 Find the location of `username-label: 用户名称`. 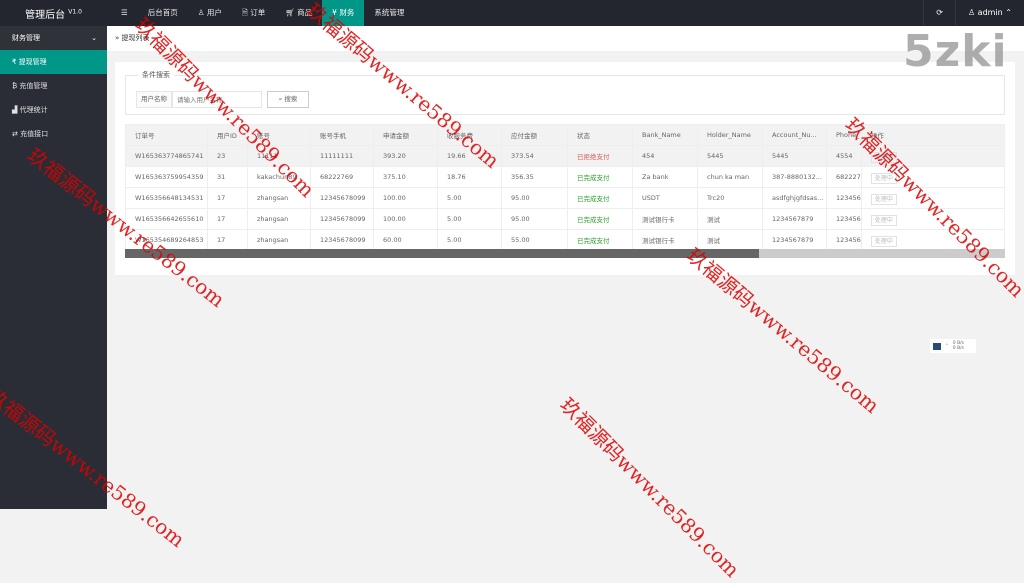

username-label: 用户名称 is located at coordinates (154, 99).